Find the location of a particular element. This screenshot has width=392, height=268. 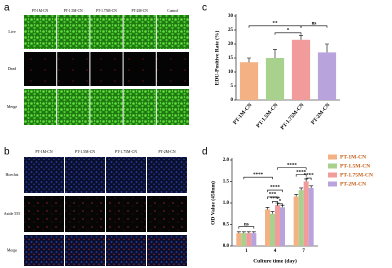

significance-label: * is located at coordinates (280, 202).